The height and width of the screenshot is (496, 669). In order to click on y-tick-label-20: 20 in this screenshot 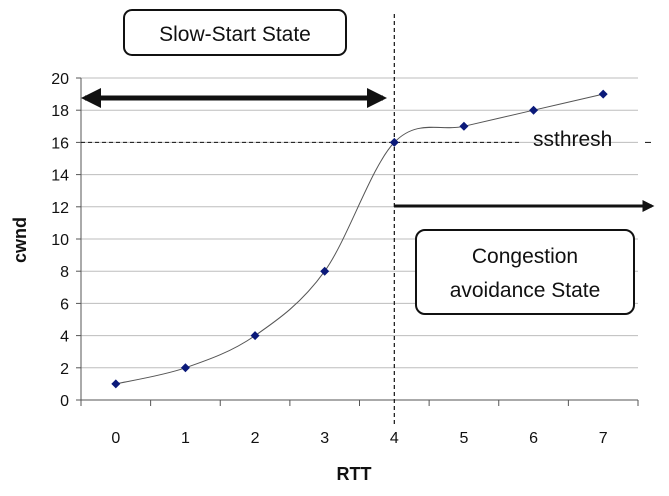, I will do `click(60, 79)`.